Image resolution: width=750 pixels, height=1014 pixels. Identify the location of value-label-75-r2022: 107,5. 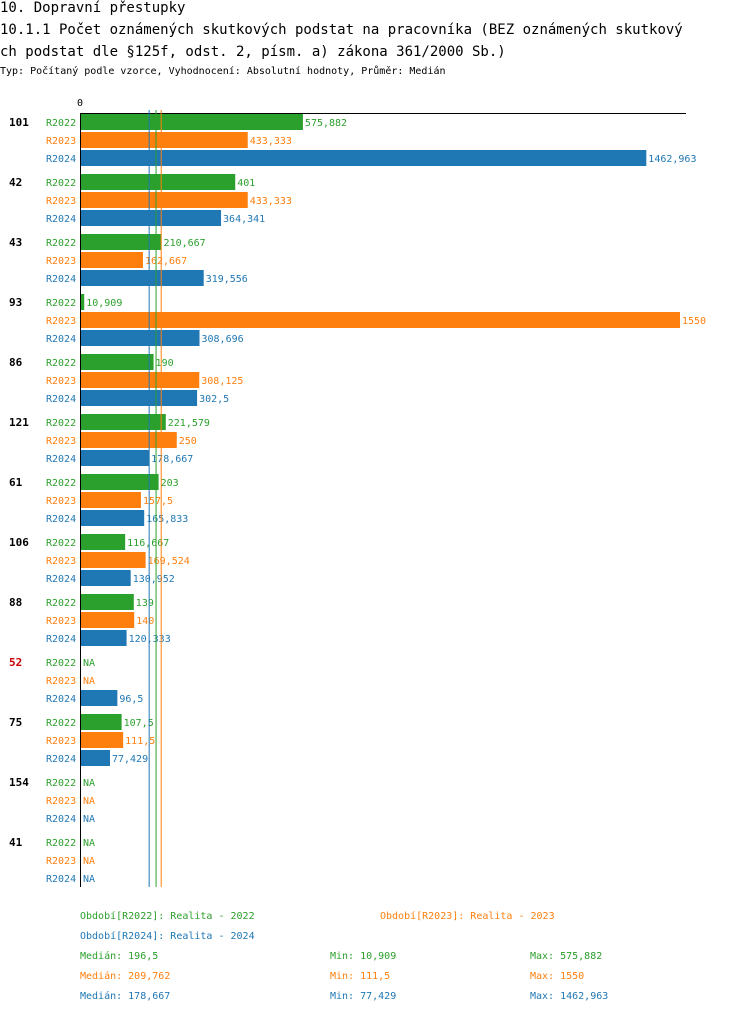
(139, 723).